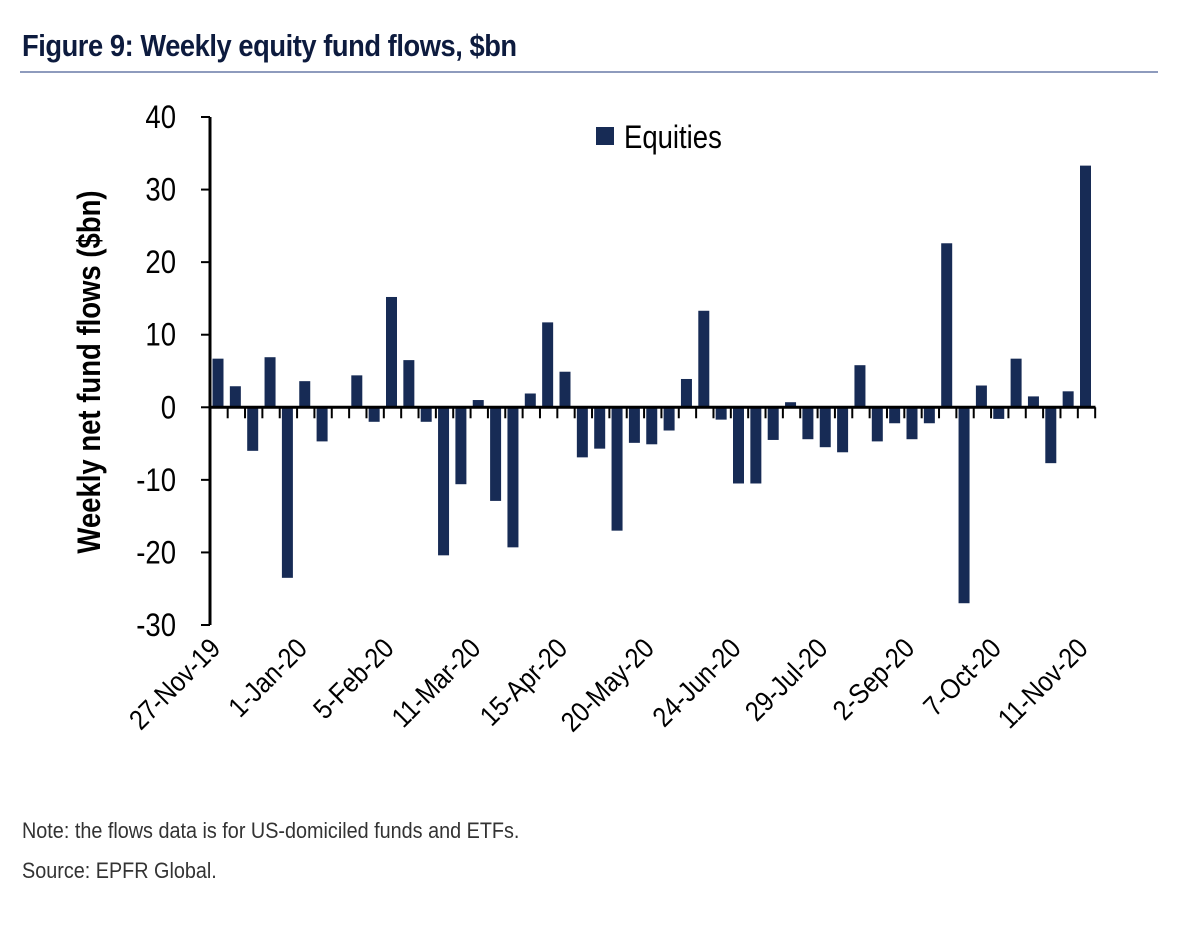 The height and width of the screenshot is (925, 1182). Describe the element at coordinates (269, 45) in the screenshot. I see `figure-title: Figure 9: Weekly equity fund flows, $bn` at that location.